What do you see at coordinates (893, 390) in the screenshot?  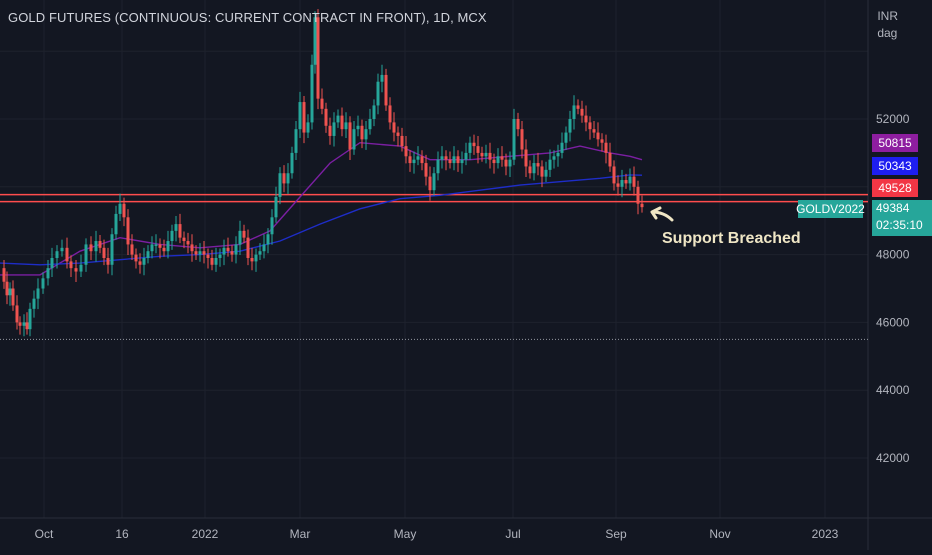 I see `y-tick-label: 44000` at bounding box center [893, 390].